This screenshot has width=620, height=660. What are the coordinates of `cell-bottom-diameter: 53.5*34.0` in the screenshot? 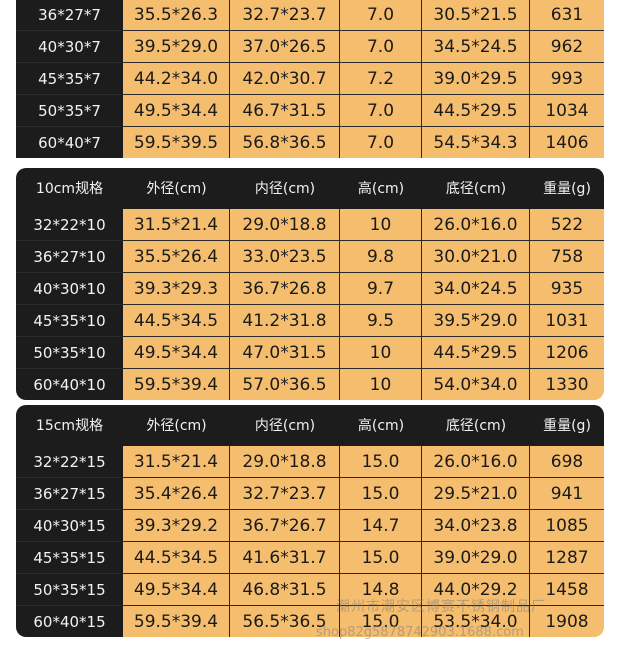 It's located at (476, 621).